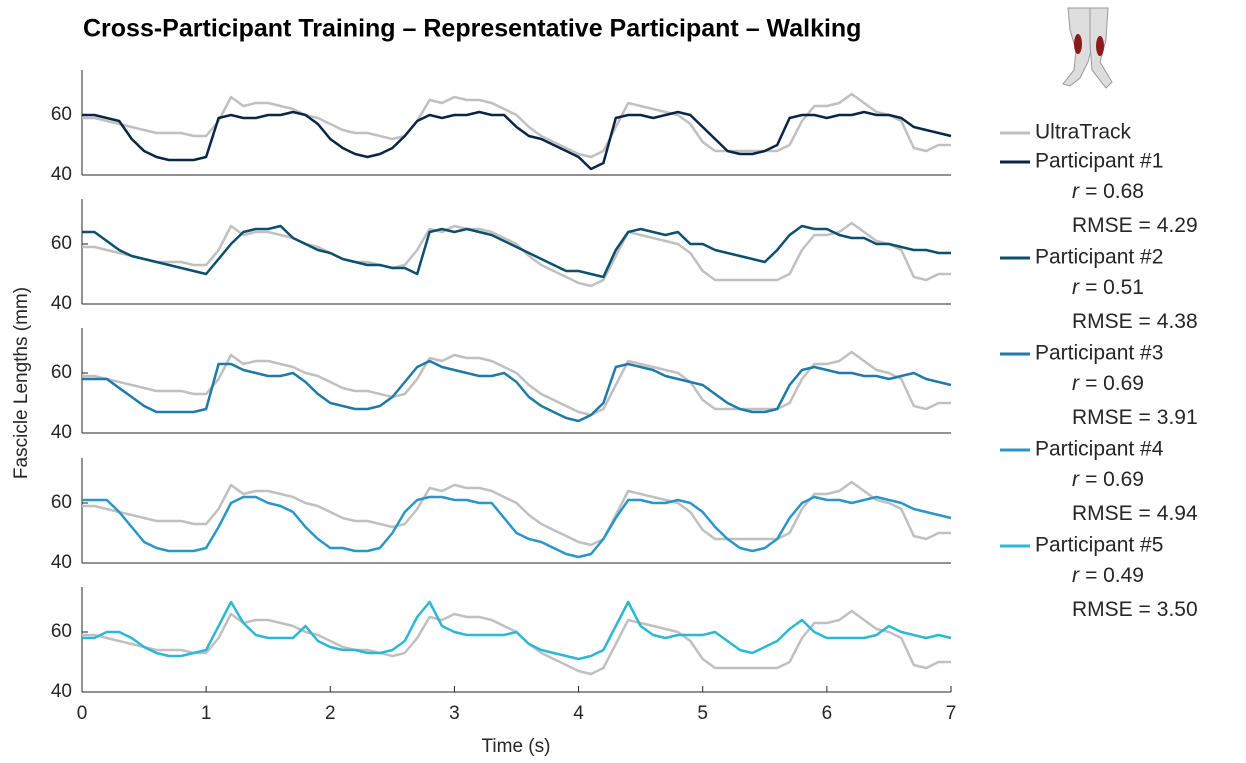  I want to click on legend-stat: RMSE = 3.50, so click(1135, 609).